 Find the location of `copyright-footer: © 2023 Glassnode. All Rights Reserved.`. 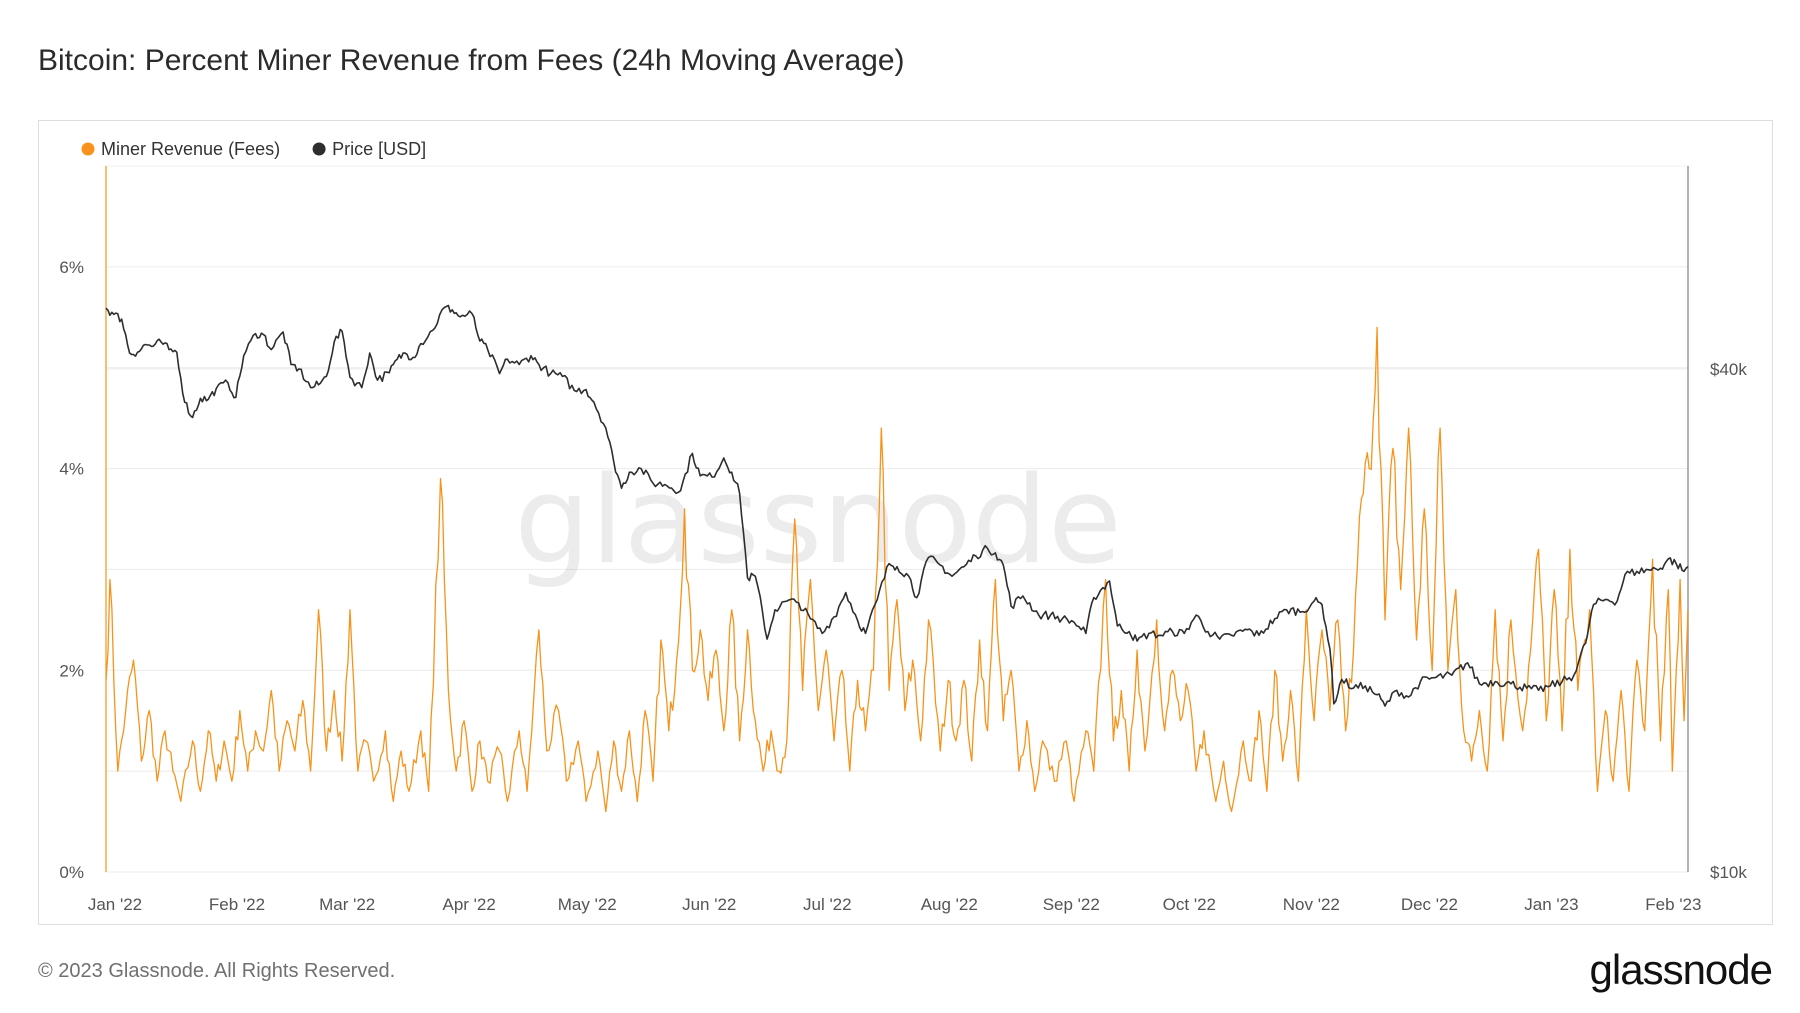

copyright-footer: © 2023 Glassnode. All Rights Reserved. is located at coordinates (217, 971).